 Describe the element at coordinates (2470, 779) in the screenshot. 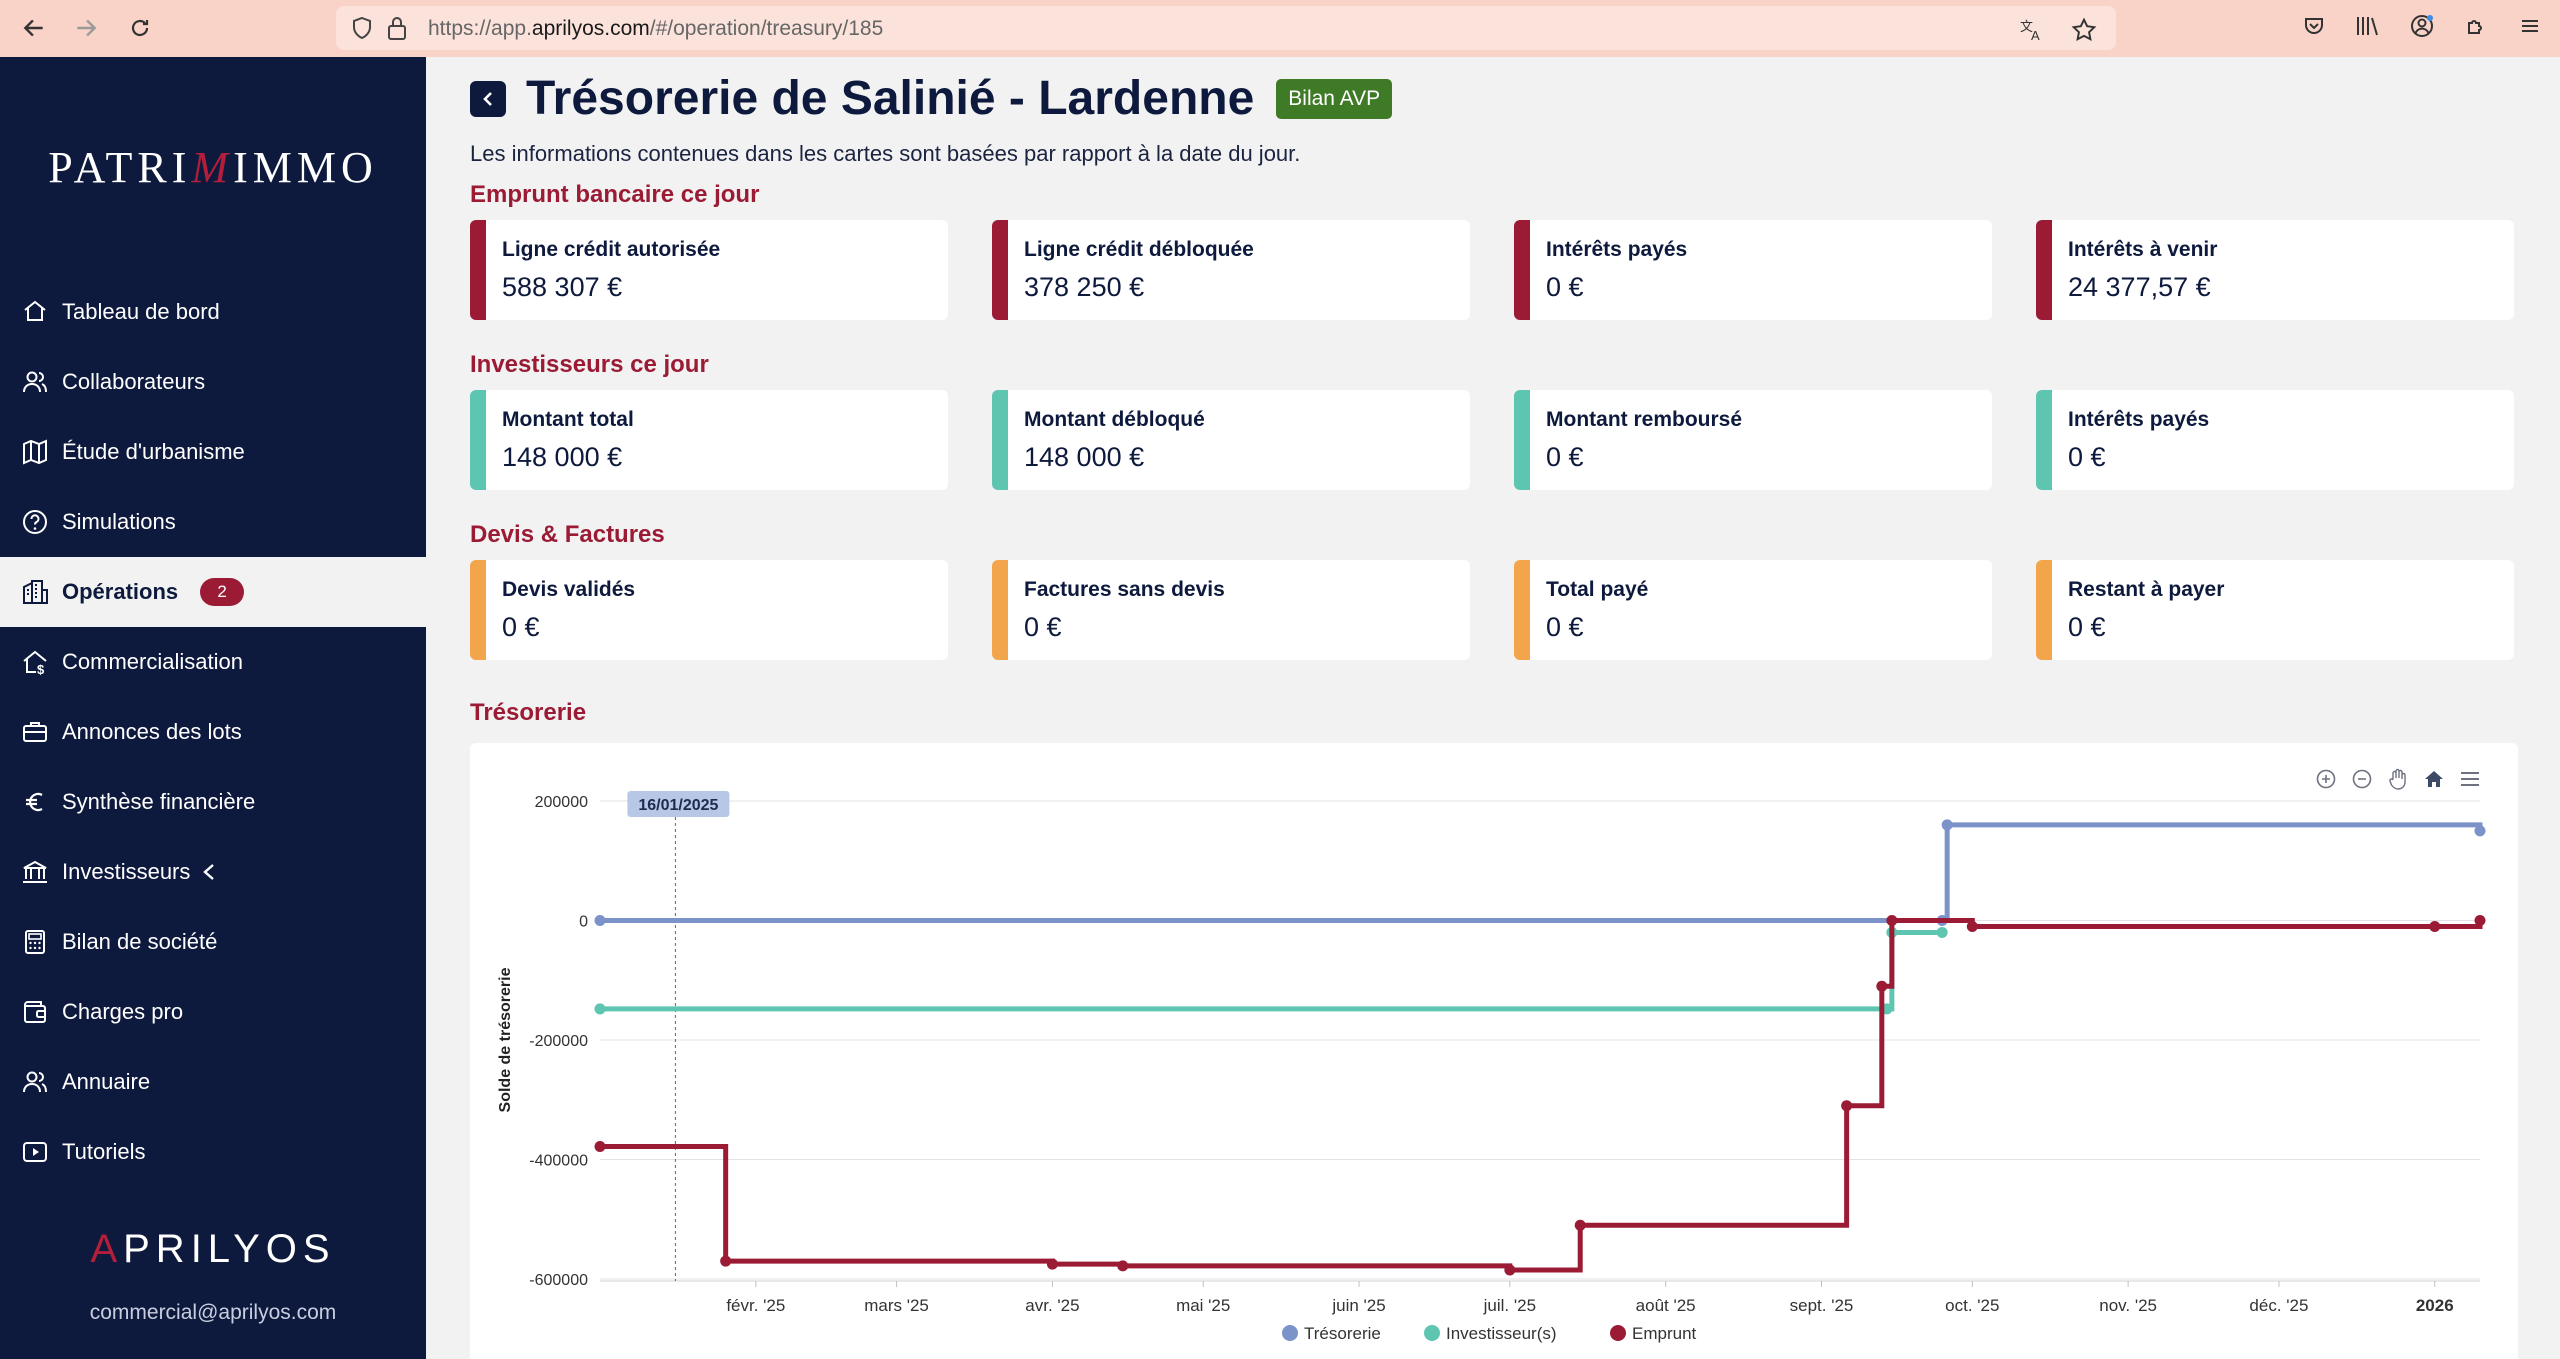

I see `chart-menu-icon` at that location.